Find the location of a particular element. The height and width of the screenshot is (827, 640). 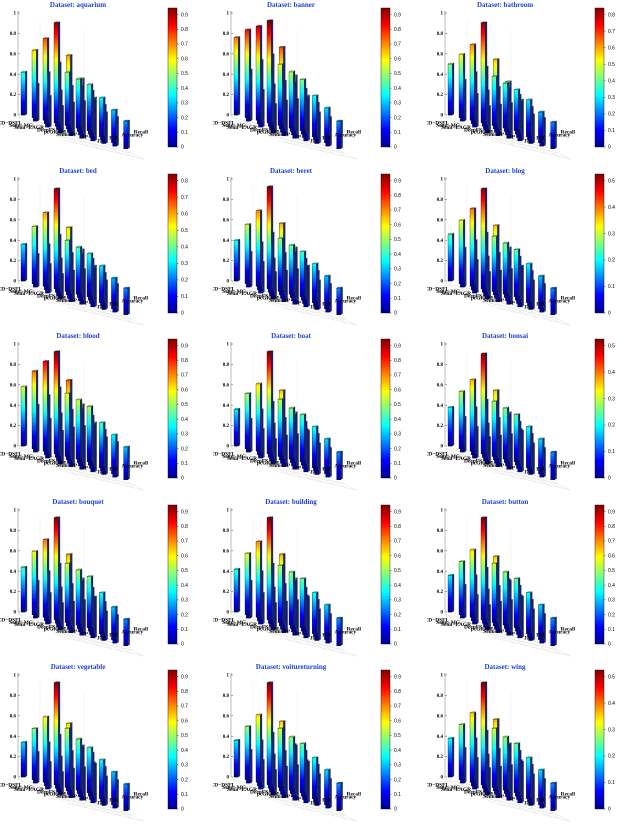

bar-side is located at coordinates (59, 238).